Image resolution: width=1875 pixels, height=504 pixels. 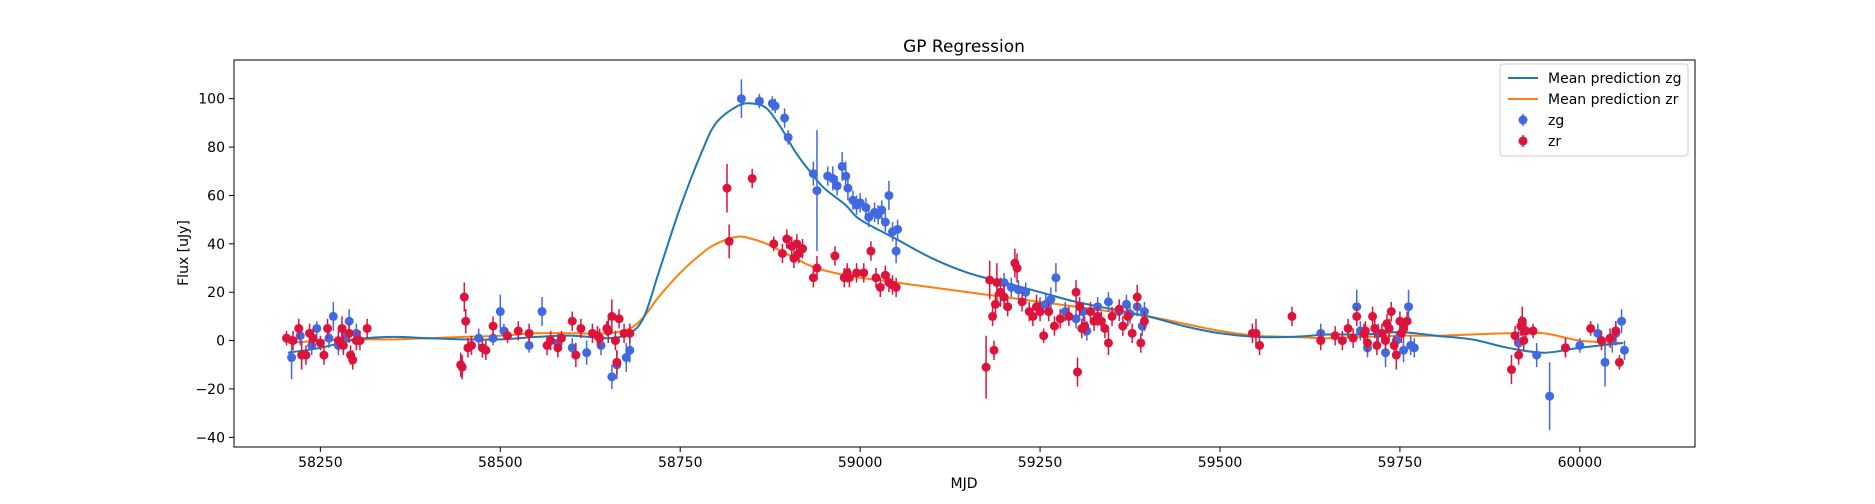 What do you see at coordinates (216, 196) in the screenshot?
I see `y-tick-label: 60` at bounding box center [216, 196].